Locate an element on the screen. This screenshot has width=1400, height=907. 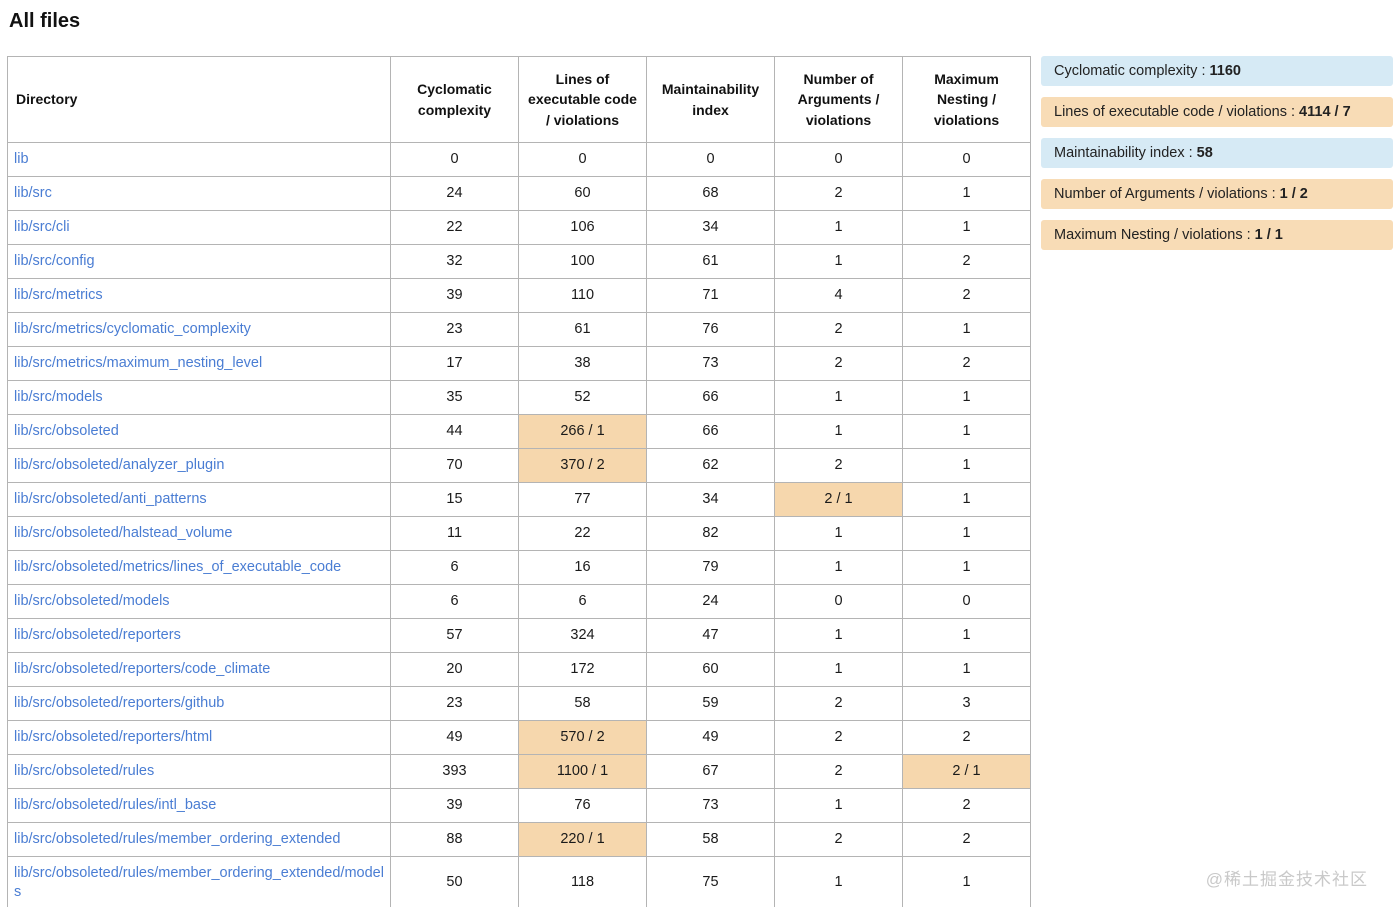
directory-link: lib/src is located at coordinates (33, 193).